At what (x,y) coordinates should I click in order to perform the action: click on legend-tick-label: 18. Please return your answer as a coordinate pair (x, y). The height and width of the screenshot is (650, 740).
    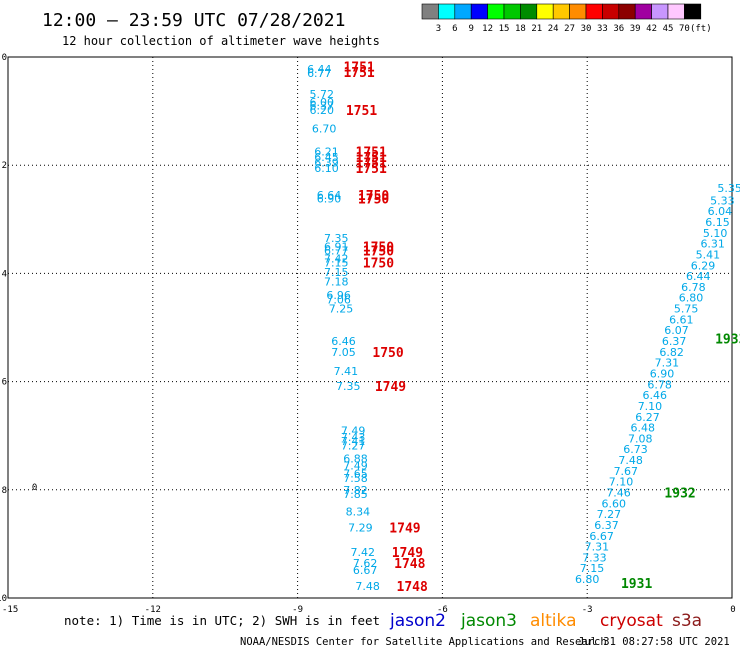
    Looking at the image, I should click on (520, 29).